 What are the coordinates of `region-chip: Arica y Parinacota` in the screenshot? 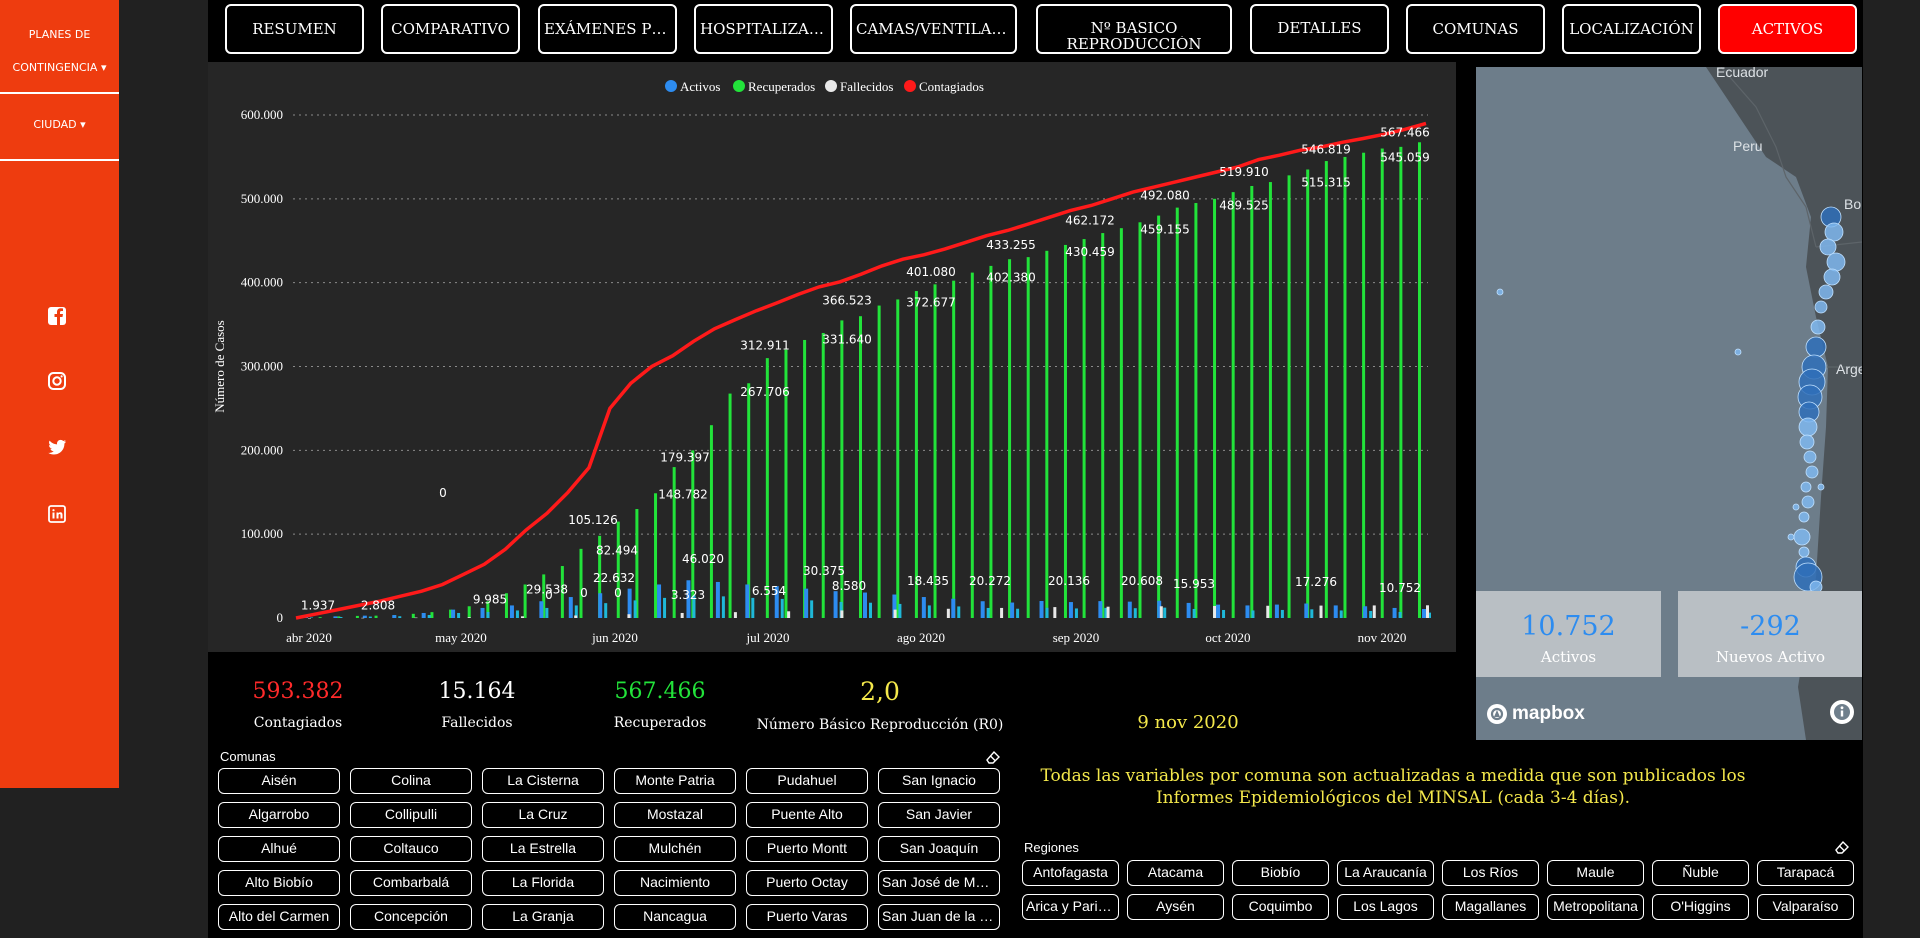 It's located at (1070, 907).